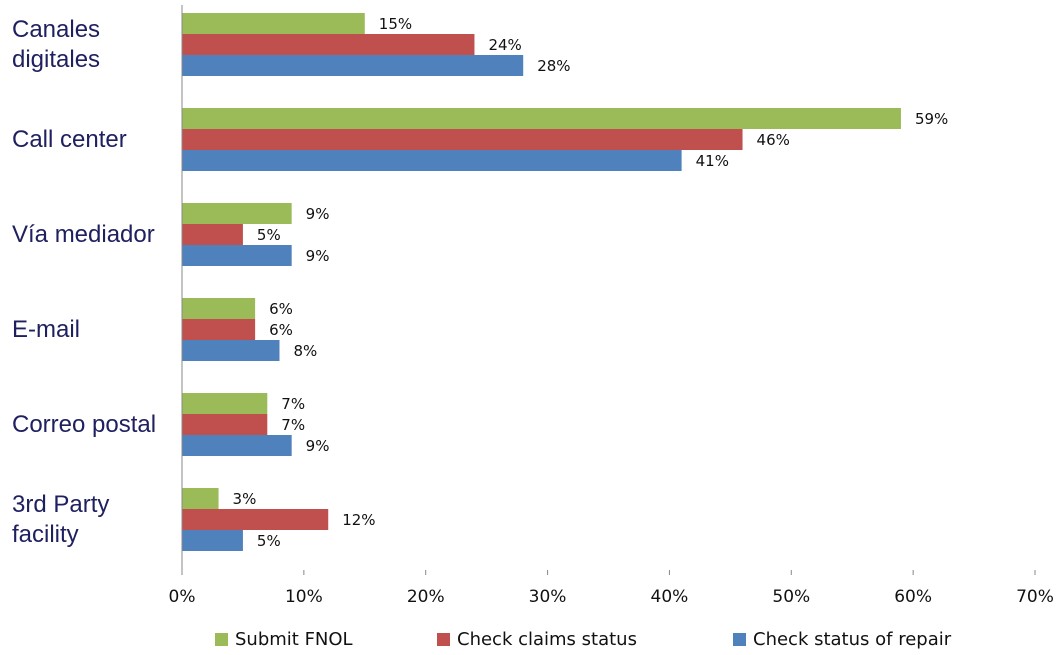  What do you see at coordinates (61, 519) in the screenshot?
I see `category-label: 3rd Party facility` at bounding box center [61, 519].